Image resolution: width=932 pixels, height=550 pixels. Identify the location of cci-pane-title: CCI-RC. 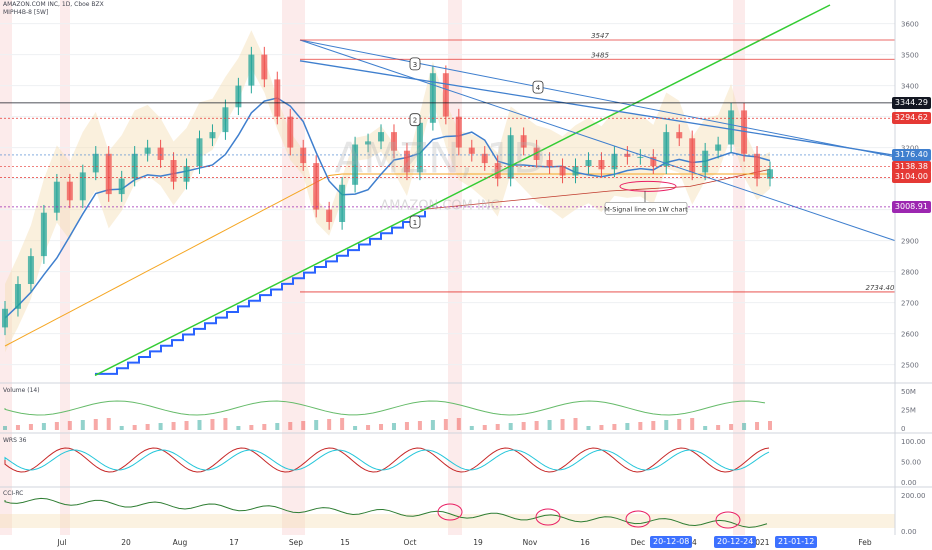
(13, 493).